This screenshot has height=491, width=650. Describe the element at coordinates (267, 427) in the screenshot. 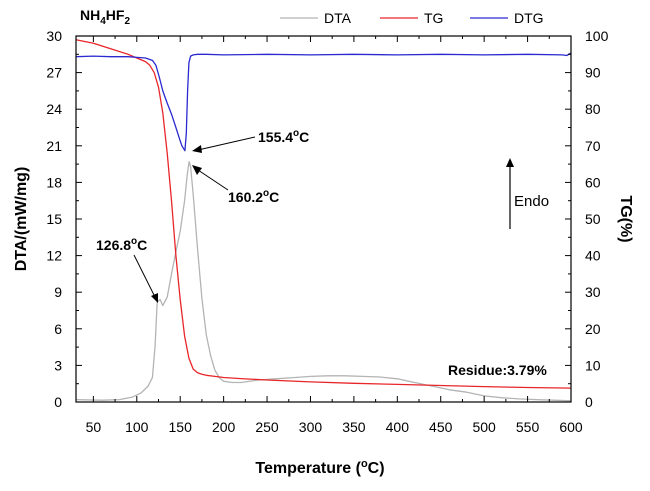

I see `x-tick-label-250: 250` at that location.